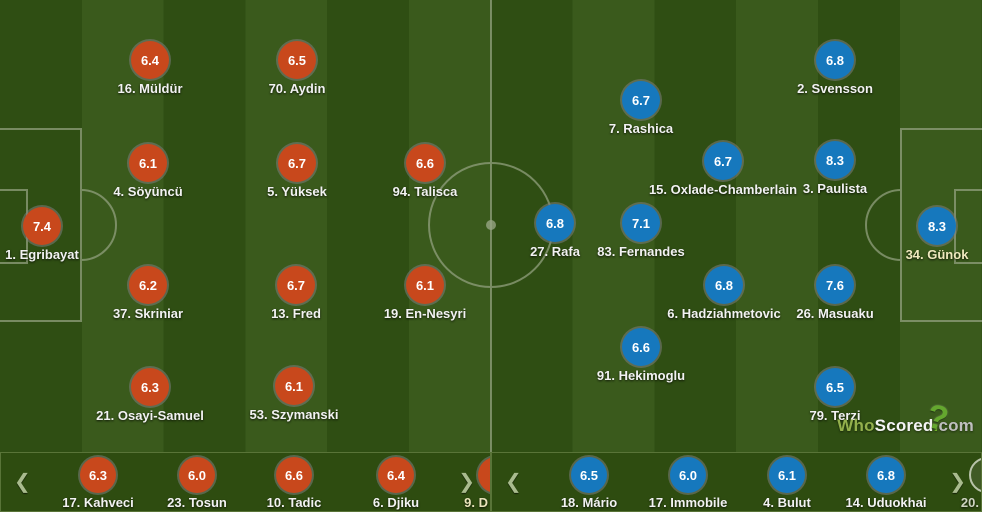 Image resolution: width=982 pixels, height=512 pixels. I want to click on player-name-label: 94. Talisca, so click(425, 191).